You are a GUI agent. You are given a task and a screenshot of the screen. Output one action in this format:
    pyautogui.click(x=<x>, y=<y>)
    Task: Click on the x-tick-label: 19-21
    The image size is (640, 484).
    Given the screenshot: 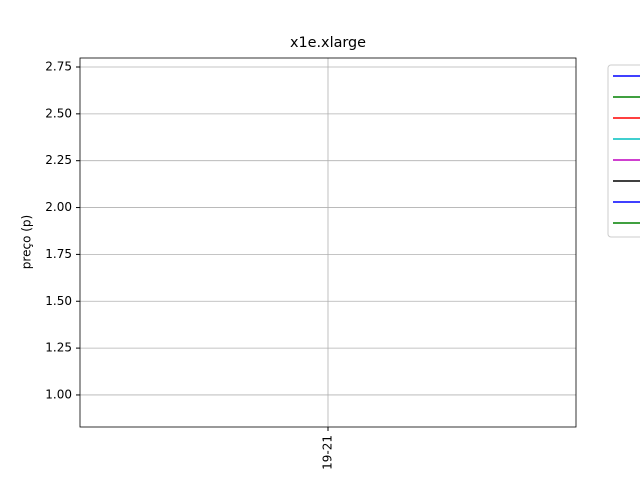 What is the action you would take?
    pyautogui.click(x=328, y=452)
    